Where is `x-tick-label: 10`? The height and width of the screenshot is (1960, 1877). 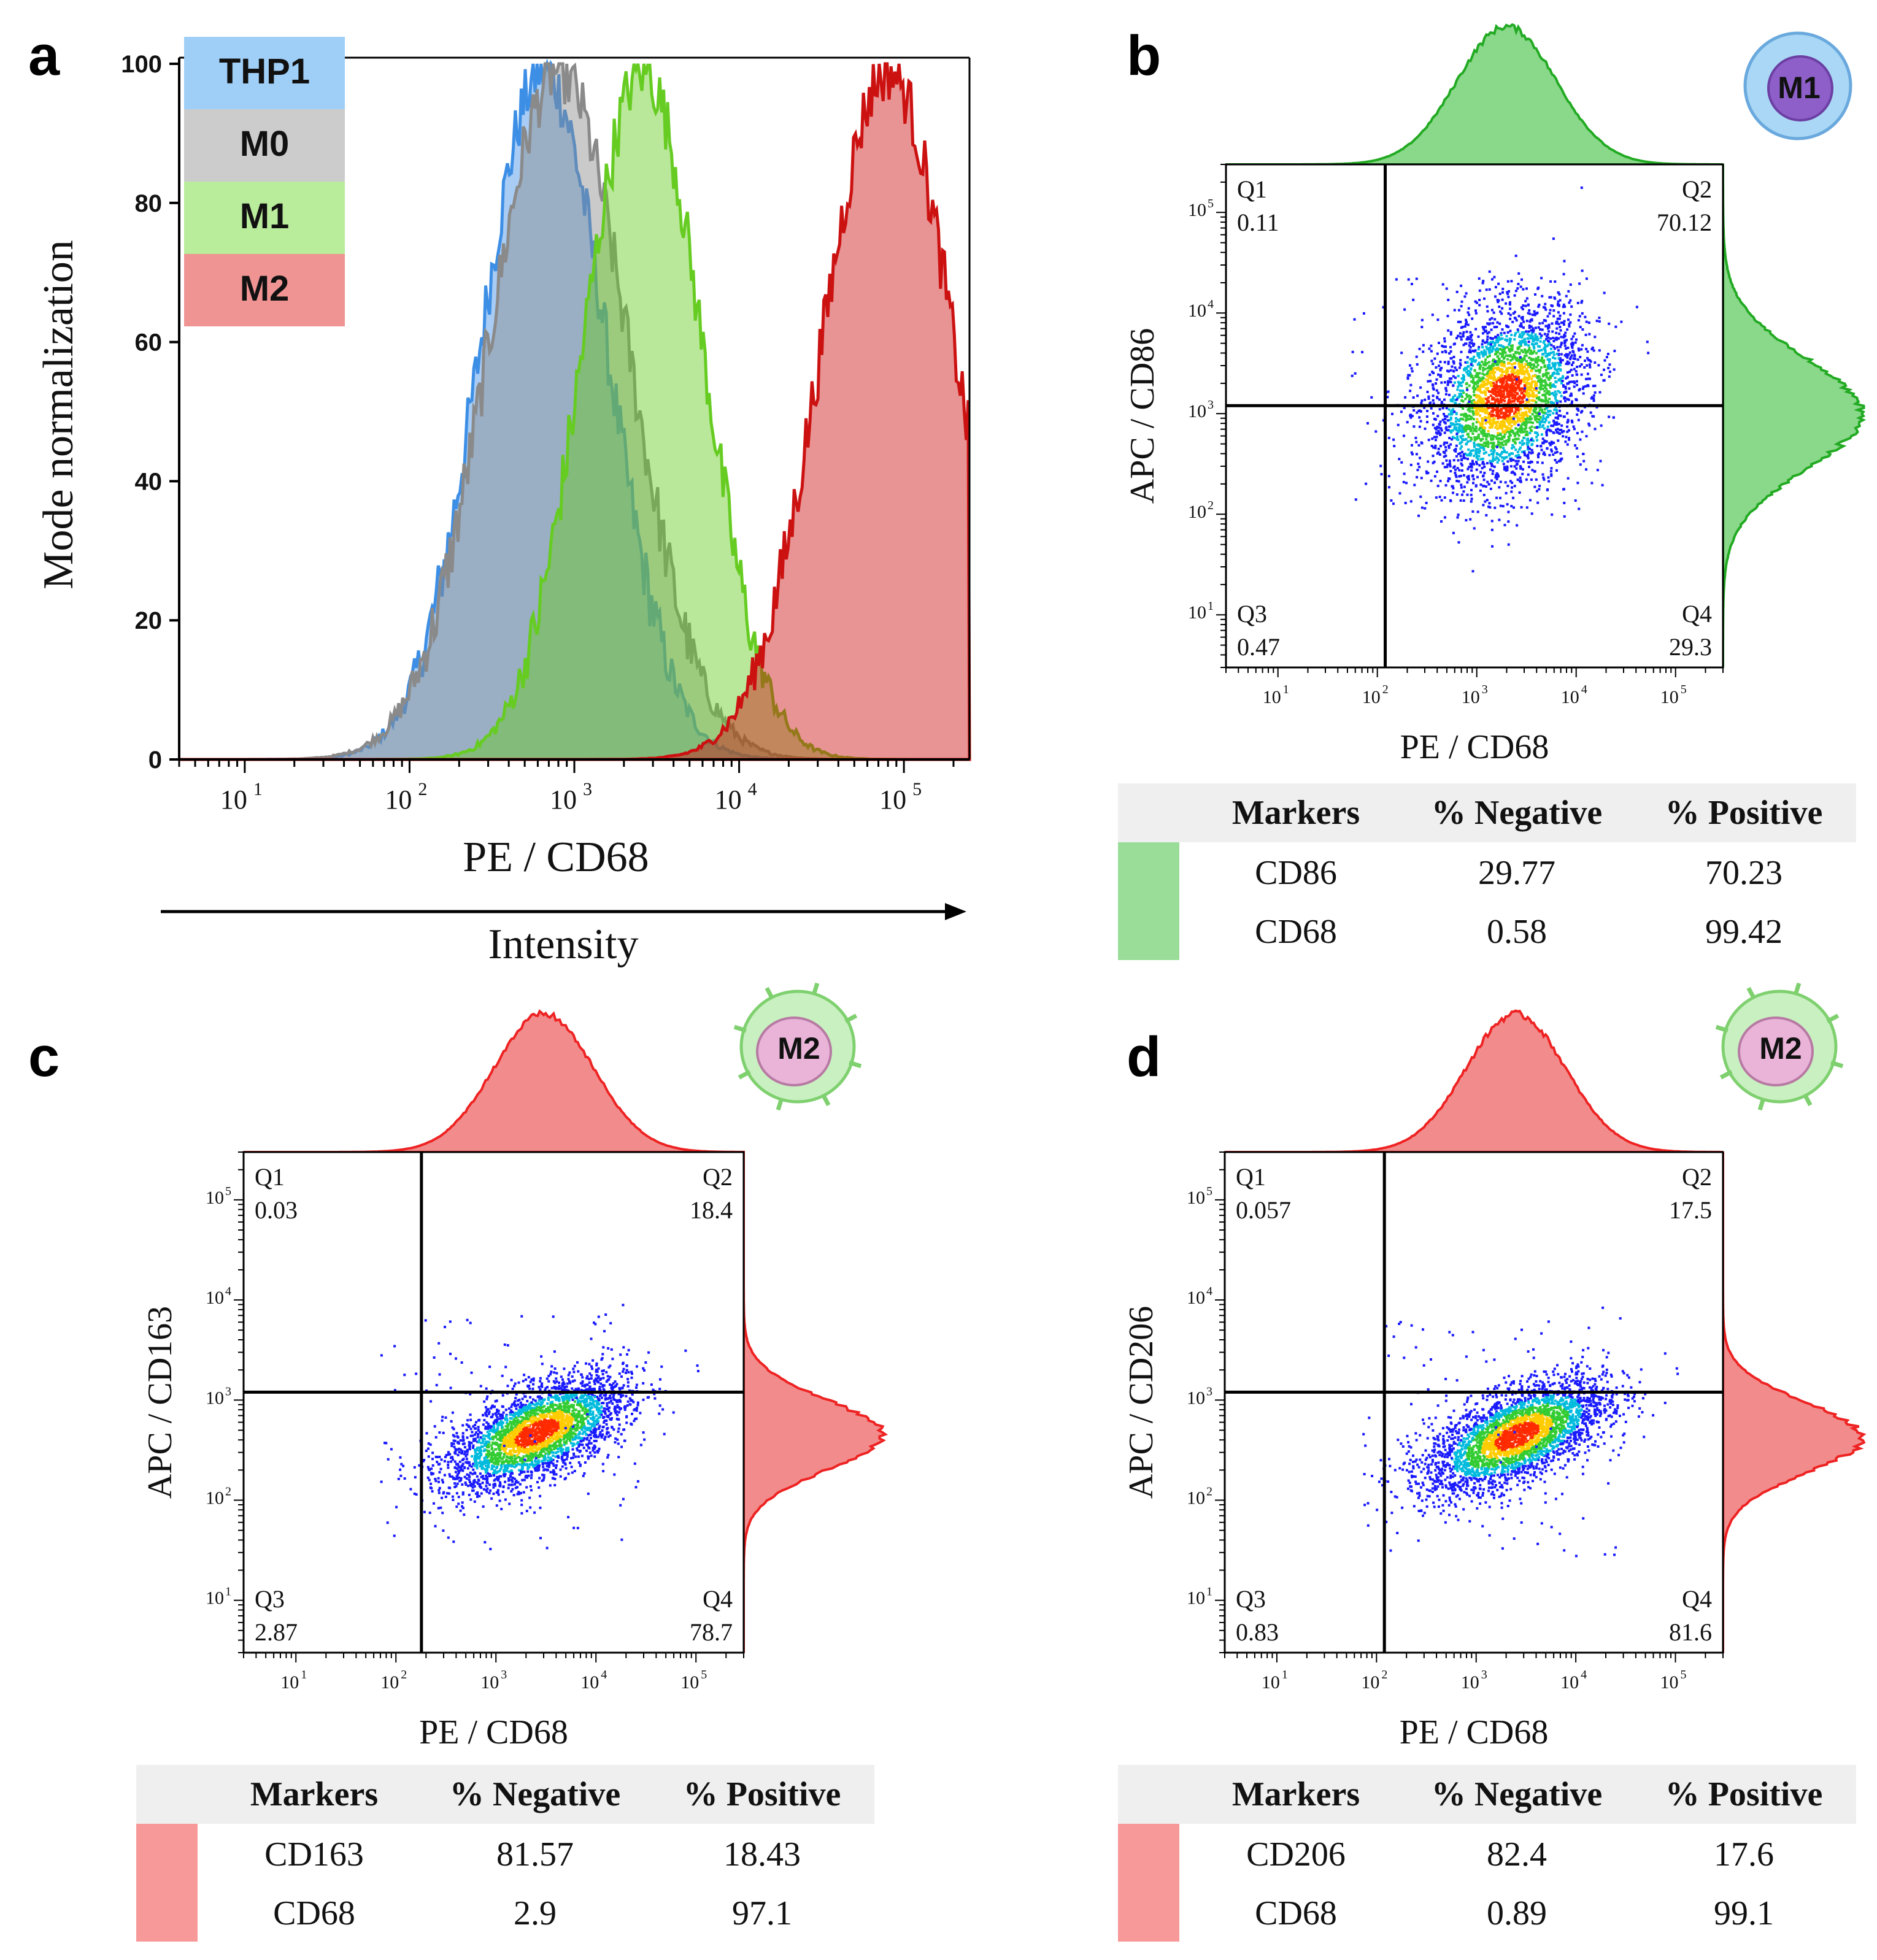 x-tick-label: 10 is located at coordinates (1471, 697).